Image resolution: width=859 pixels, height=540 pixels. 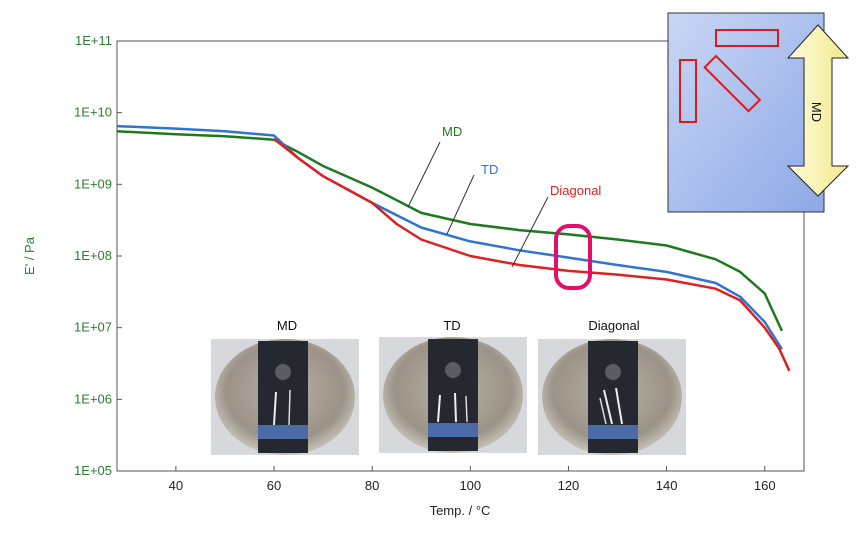 I want to click on td-leader-line, so click(x=460, y=204).